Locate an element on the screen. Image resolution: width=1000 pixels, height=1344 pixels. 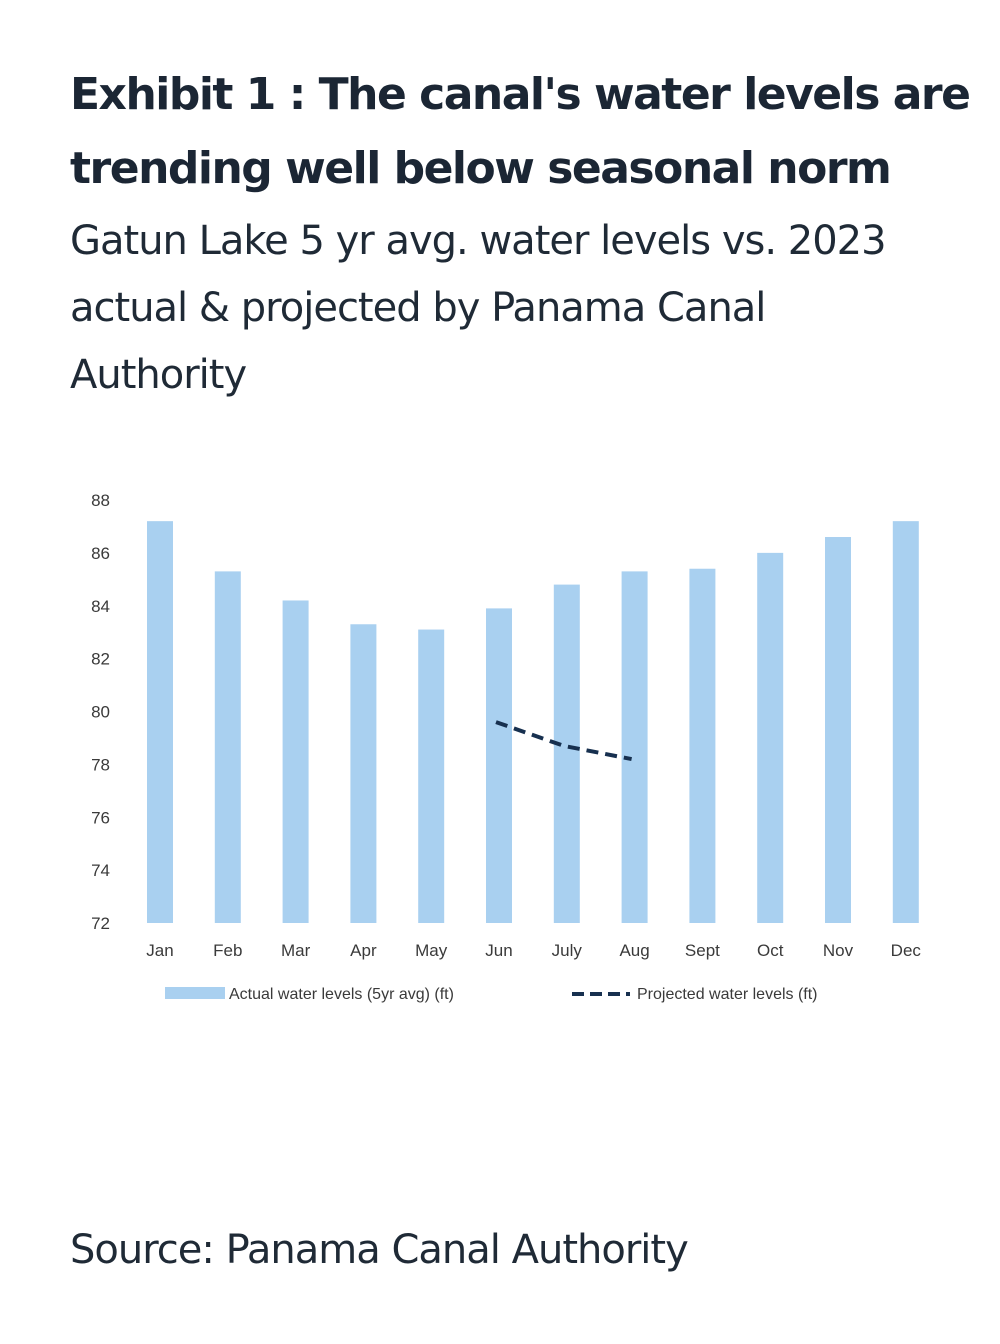
legend-label-actual: Actual water levels (5yr avg) (ft) is located at coordinates (341, 994).